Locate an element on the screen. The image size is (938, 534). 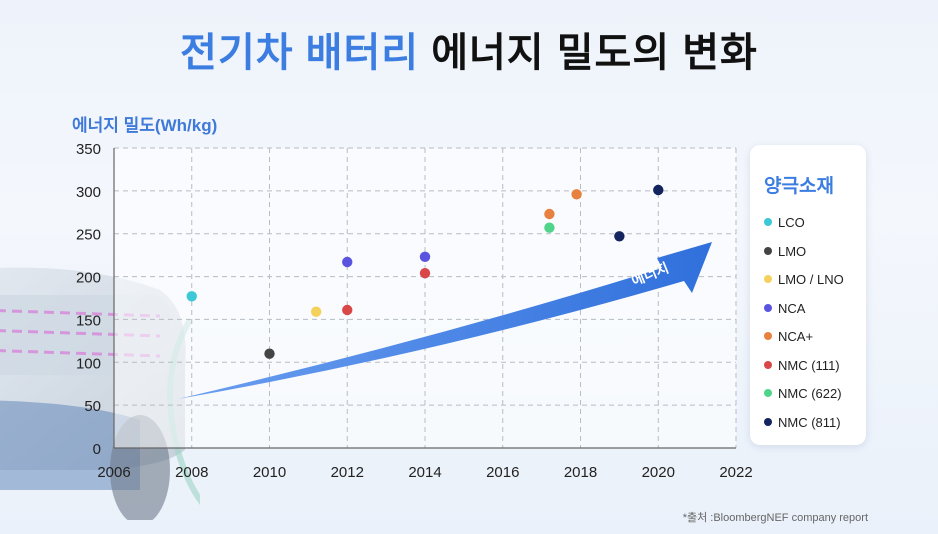
x-tick-label: 2006 is located at coordinates (113, 472).